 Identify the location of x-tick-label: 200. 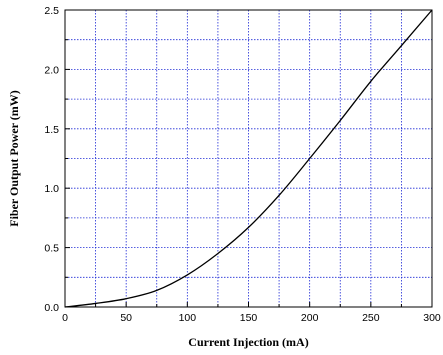
(310, 318).